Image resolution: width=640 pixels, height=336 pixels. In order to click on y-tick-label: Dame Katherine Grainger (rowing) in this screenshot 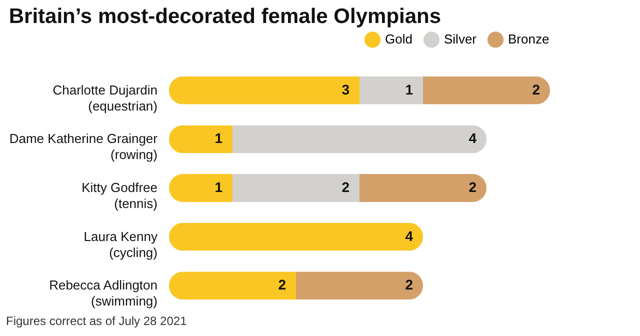, I will do `click(83, 146)`.